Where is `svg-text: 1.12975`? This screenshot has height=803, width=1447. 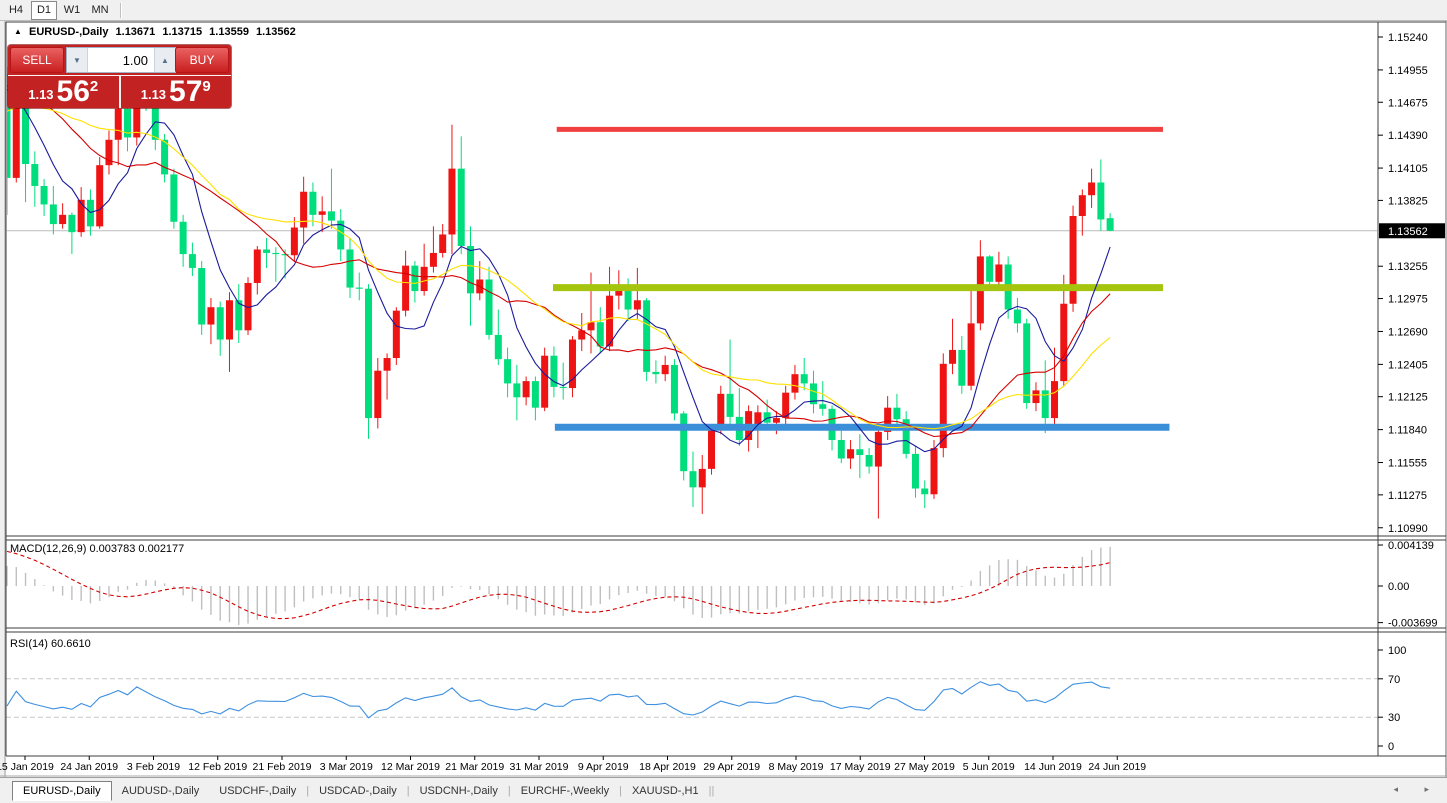
svg-text: 1.12975 is located at coordinates (1408, 300).